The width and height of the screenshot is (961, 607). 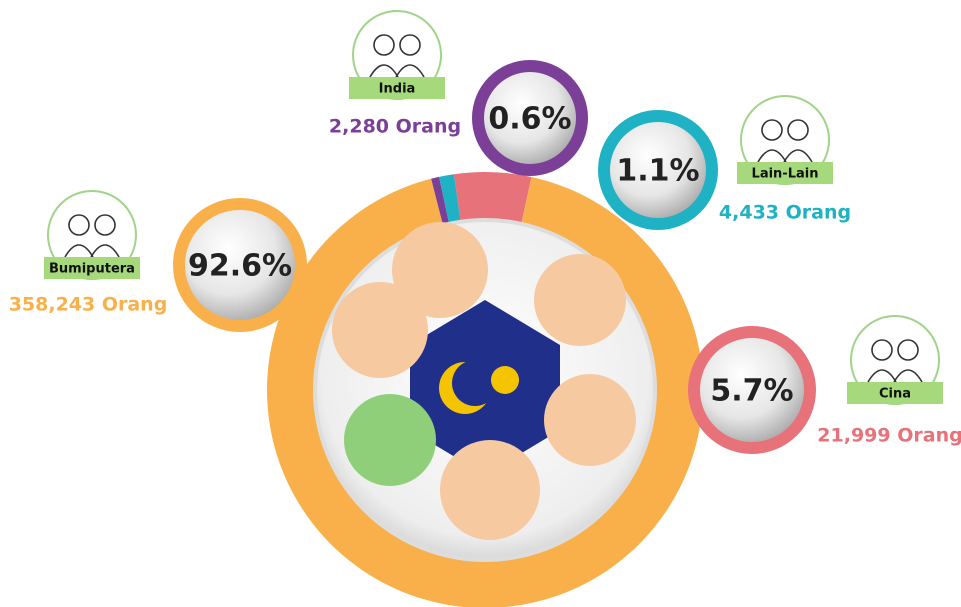 What do you see at coordinates (785, 213) in the screenshot?
I see `count-label: 4,433 Orang` at bounding box center [785, 213].